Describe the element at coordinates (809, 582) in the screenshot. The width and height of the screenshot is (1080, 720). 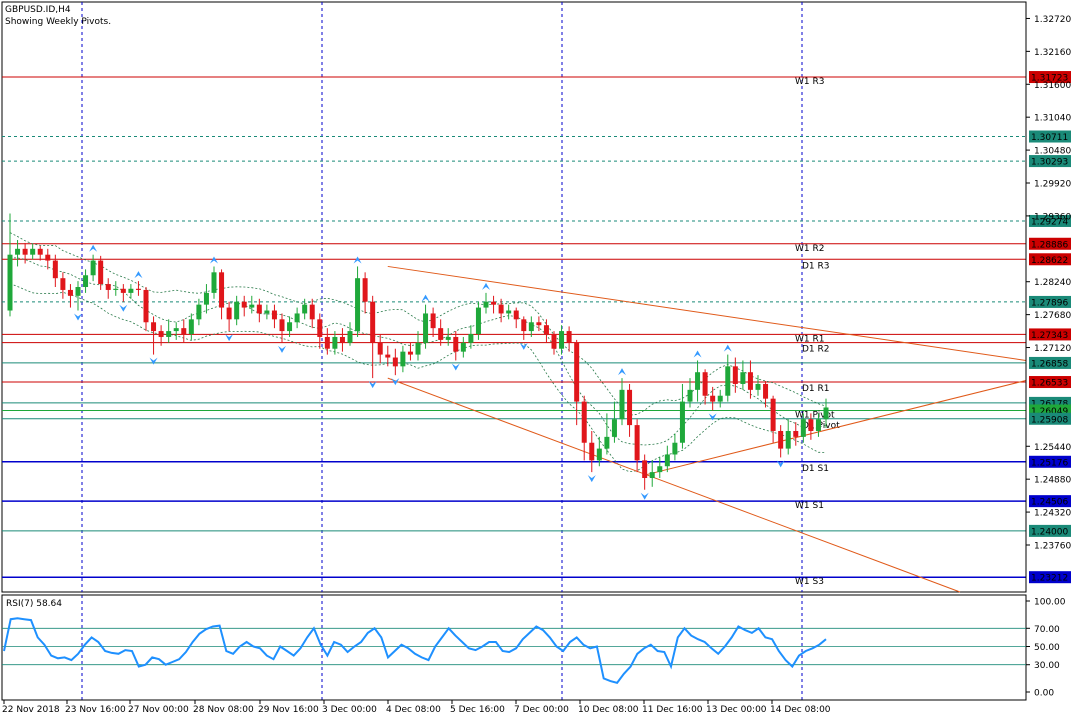
I see `pivot-label-17: W1 S3` at that location.